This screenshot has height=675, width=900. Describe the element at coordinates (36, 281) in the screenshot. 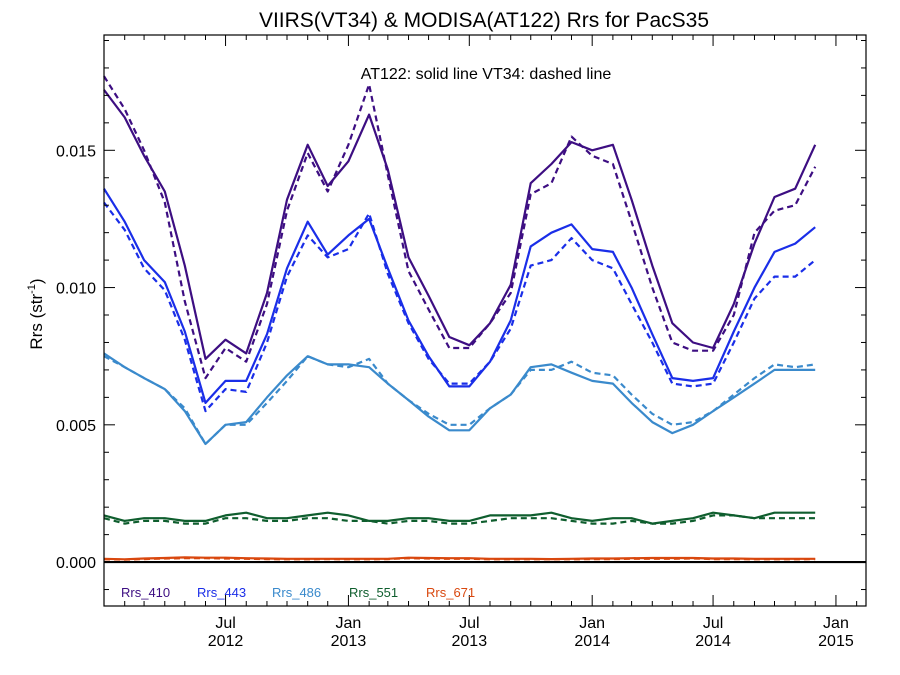

I see `y-axis-label-close: )` at that location.